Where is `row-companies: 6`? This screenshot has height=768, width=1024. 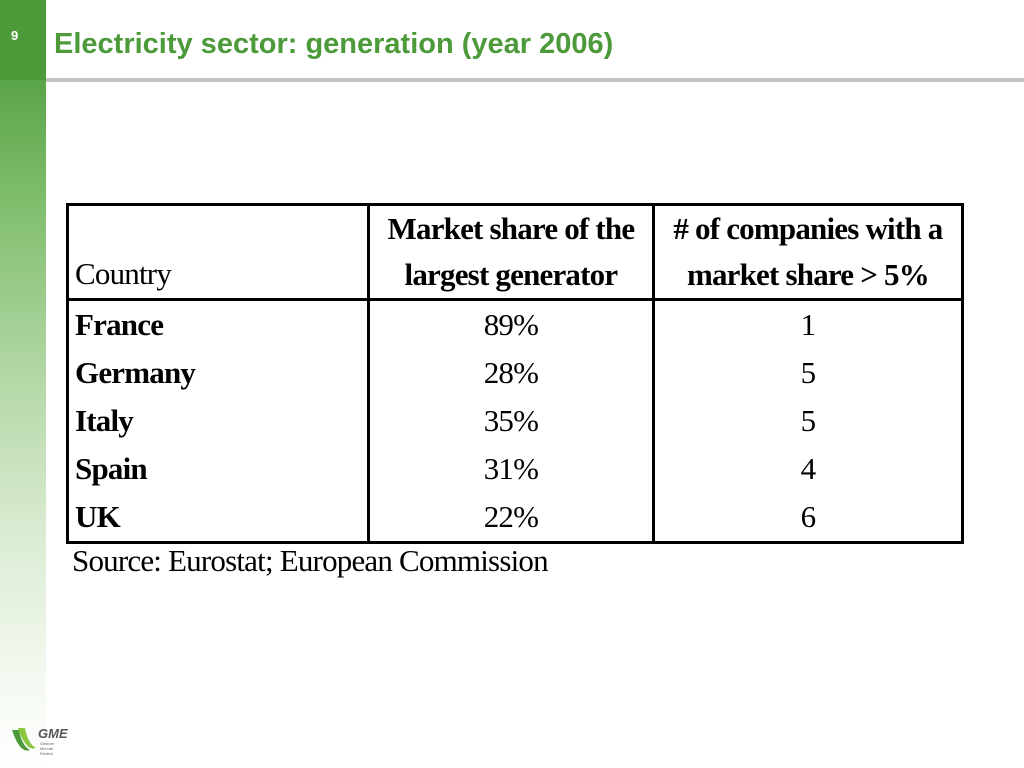 row-companies: 6 is located at coordinates (807, 518).